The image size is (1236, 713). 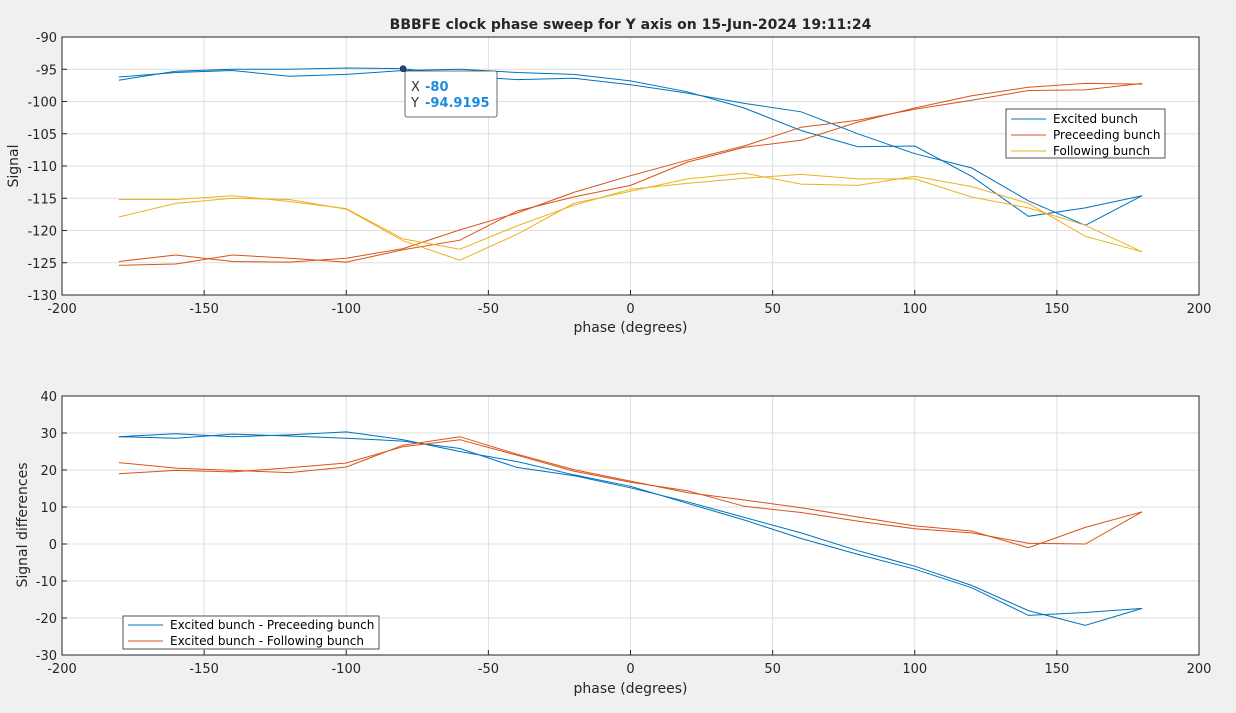 What do you see at coordinates (204, 669) in the screenshot?
I see `difference-x-tick-label: -150` at bounding box center [204, 669].